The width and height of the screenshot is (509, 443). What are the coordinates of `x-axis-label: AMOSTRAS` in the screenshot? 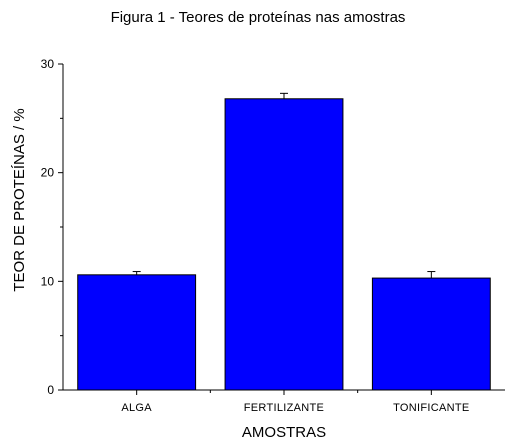 It's located at (284, 432).